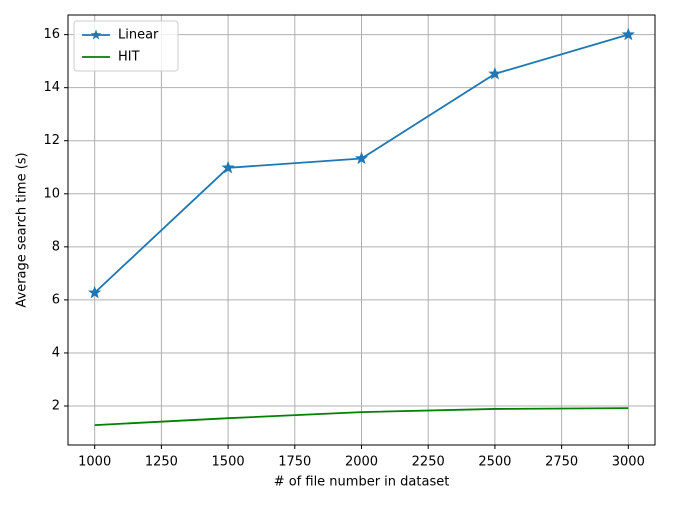  What do you see at coordinates (294, 462) in the screenshot?
I see `x-tick-label: 1750` at bounding box center [294, 462].